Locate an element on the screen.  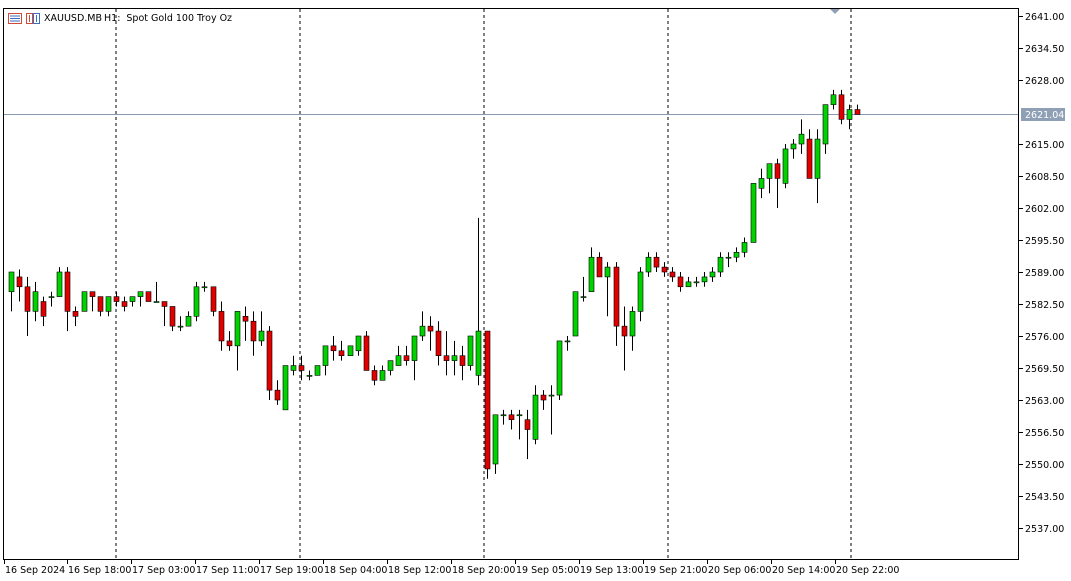
chart-shift-marker is located at coordinates (835, 11).